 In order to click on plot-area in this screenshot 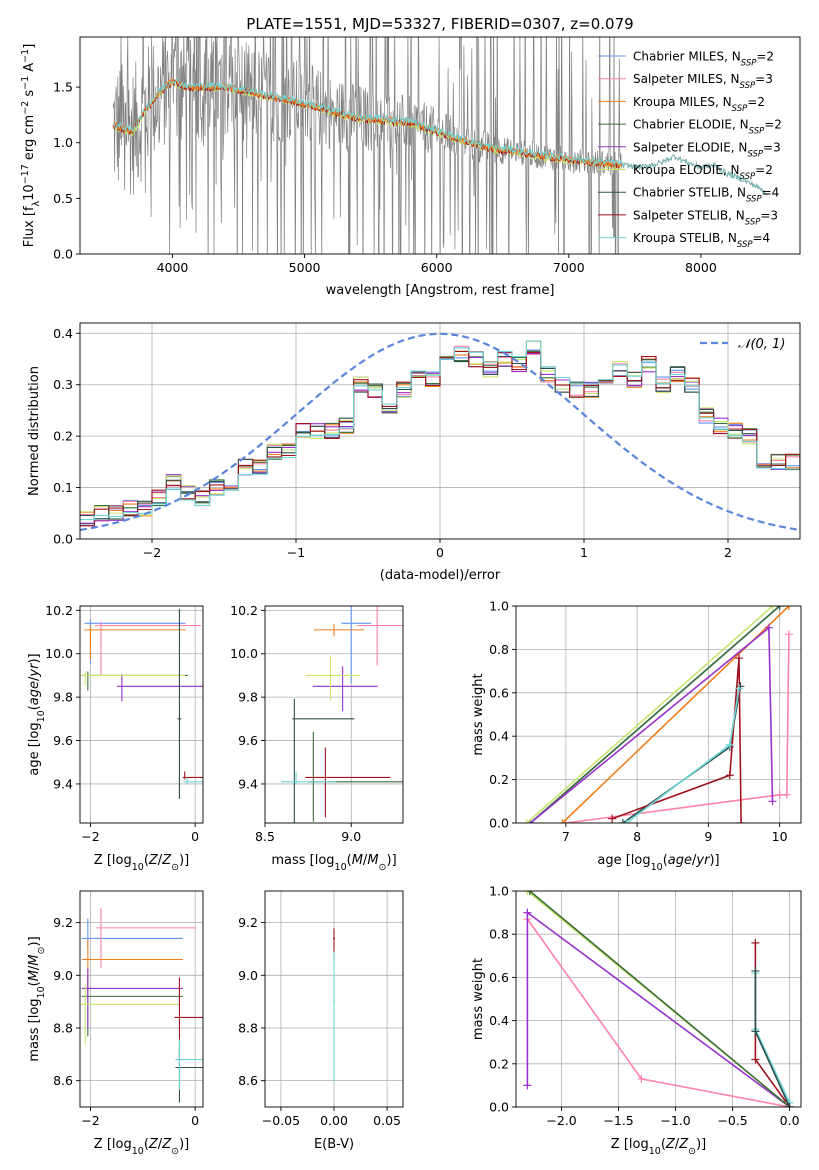, I will do `click(658, 714)`.